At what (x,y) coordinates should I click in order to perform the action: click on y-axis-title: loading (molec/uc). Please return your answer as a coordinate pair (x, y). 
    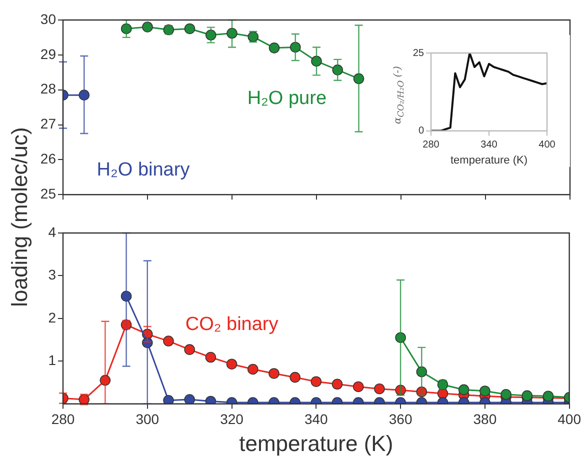
    Looking at the image, I should click on (20, 217).